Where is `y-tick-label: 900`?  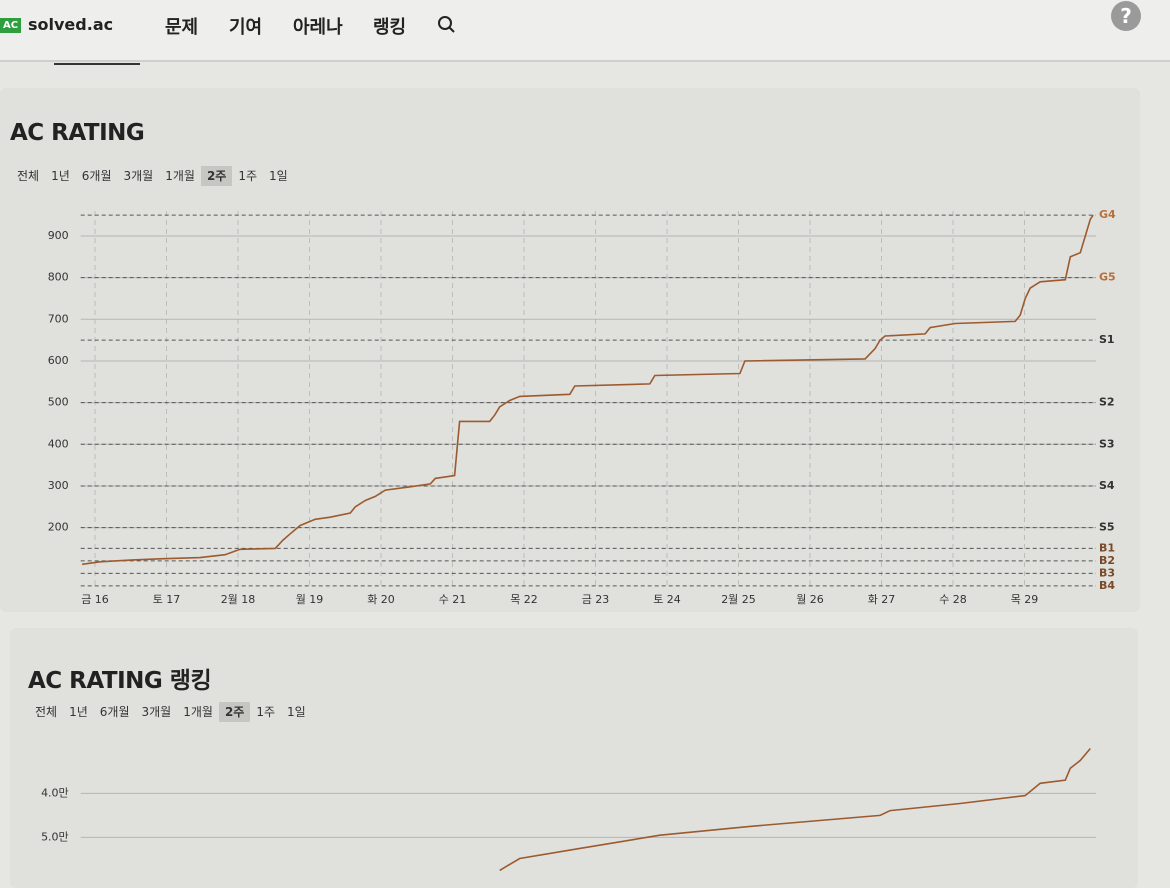 y-tick-label: 900 is located at coordinates (58, 235).